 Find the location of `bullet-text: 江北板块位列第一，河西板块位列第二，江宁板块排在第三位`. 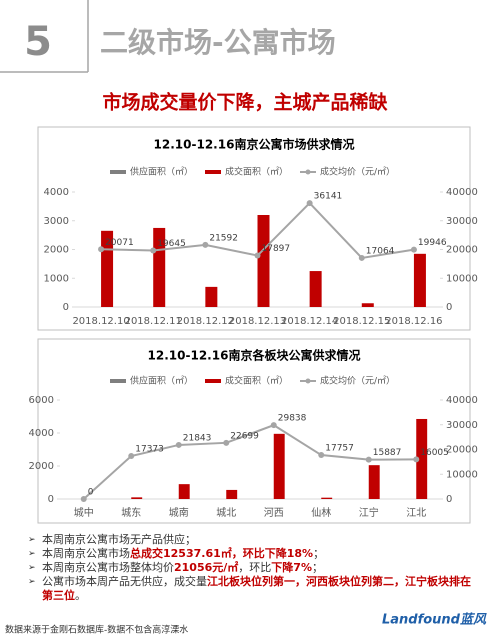

bullet-text: 江北板块位列第一，河西板块位列第二，江宁板块排在第三位 is located at coordinates (256, 588).